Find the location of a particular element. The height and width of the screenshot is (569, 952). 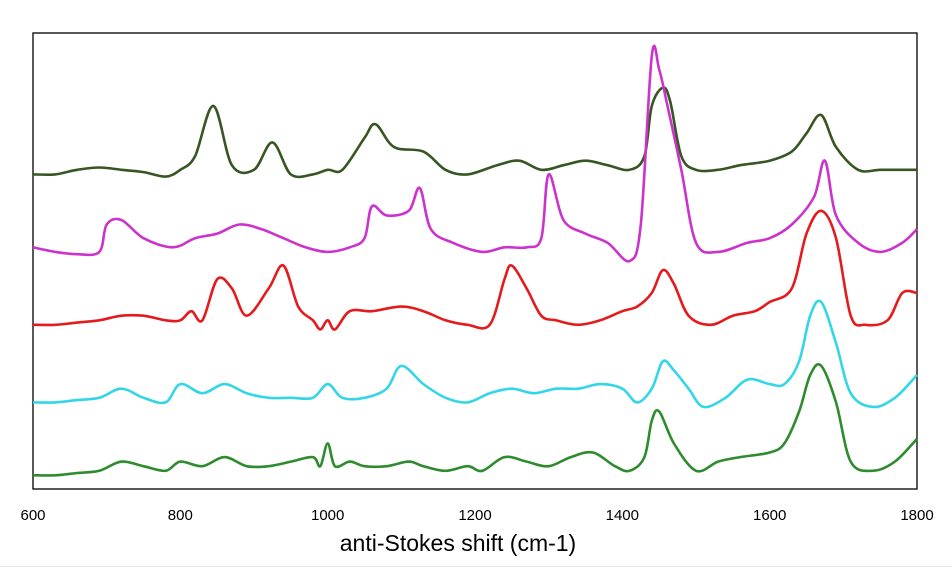

x-axis-title: anti-Stokes shift (cm-1) is located at coordinates (458, 543).